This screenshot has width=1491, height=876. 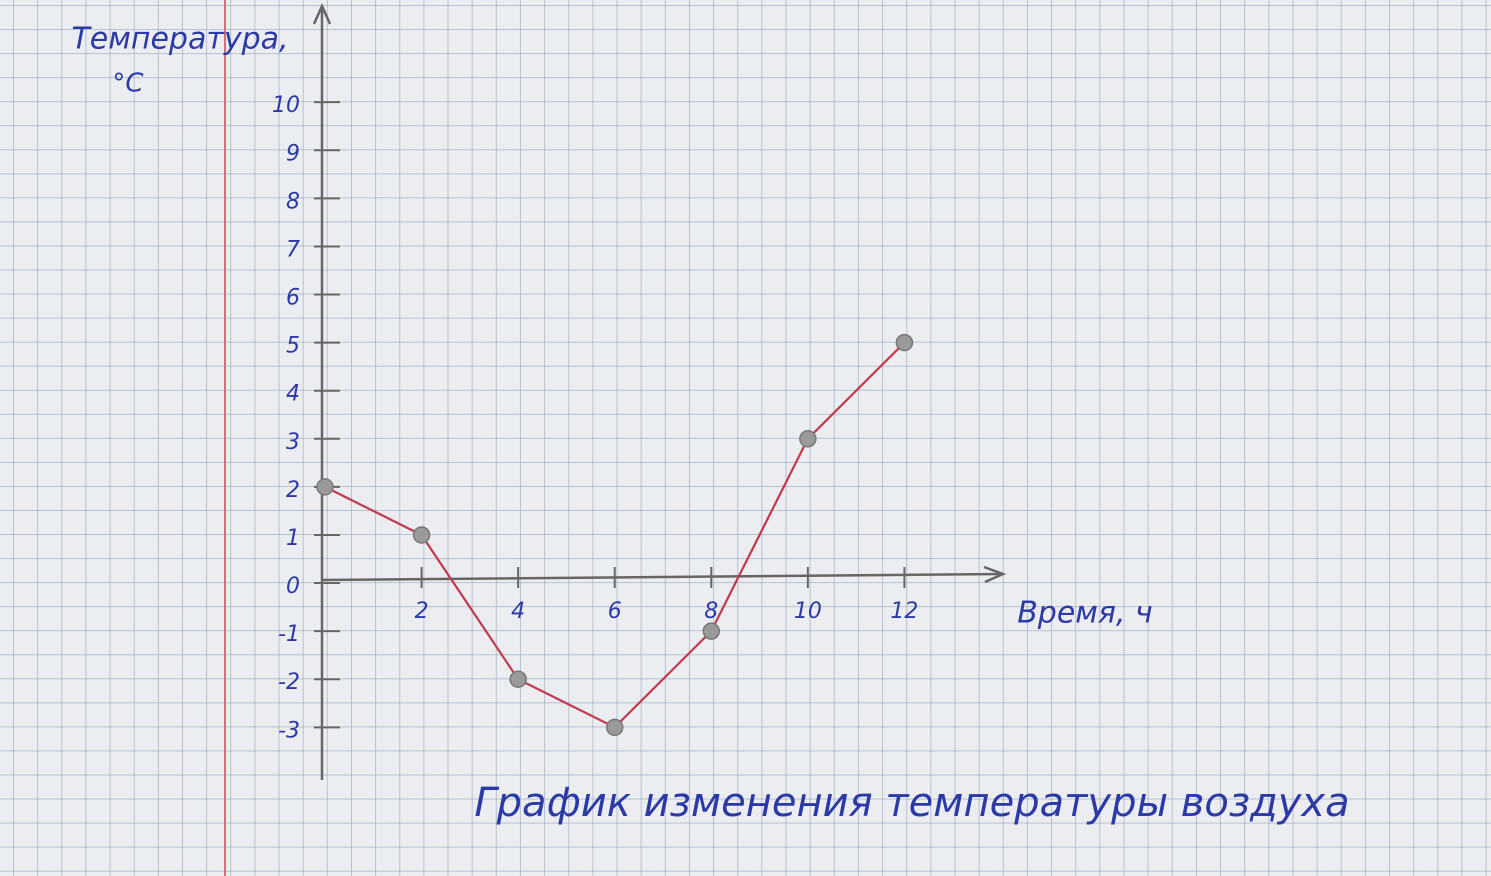 What do you see at coordinates (293, 298) in the screenshot?
I see `y-tick-label: 6` at bounding box center [293, 298].